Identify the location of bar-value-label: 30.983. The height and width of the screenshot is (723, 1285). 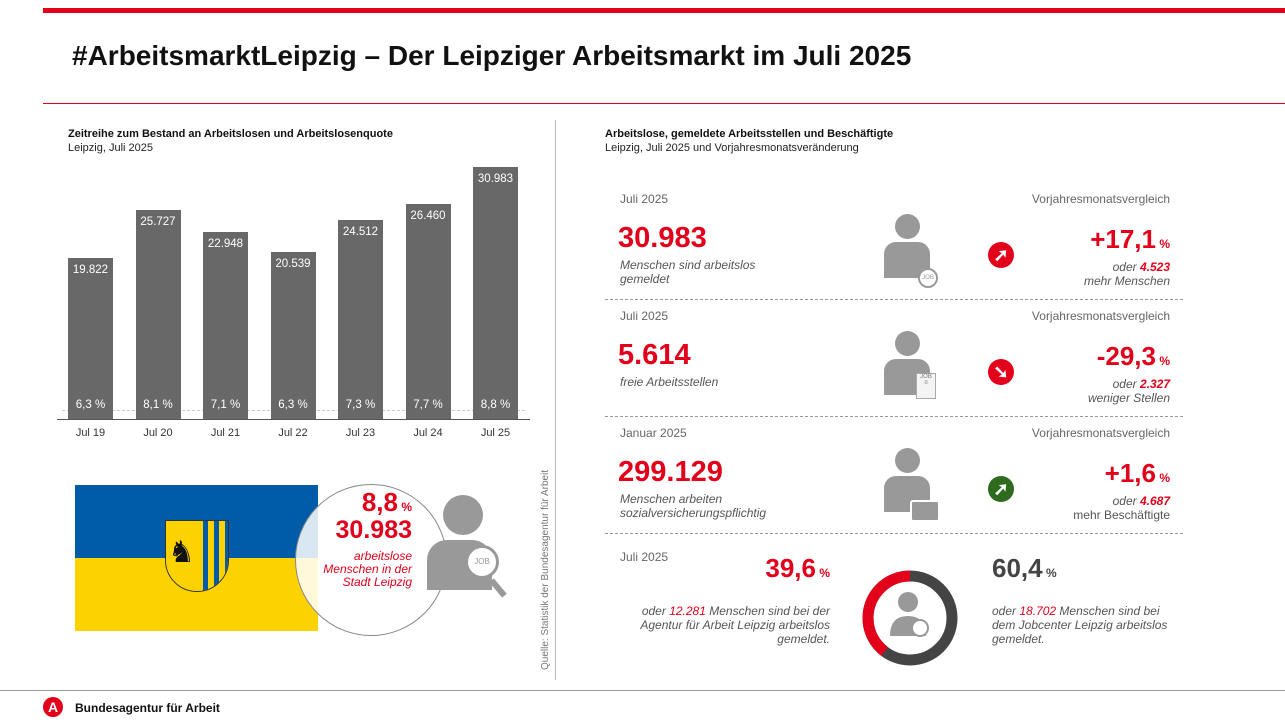
(495, 178).